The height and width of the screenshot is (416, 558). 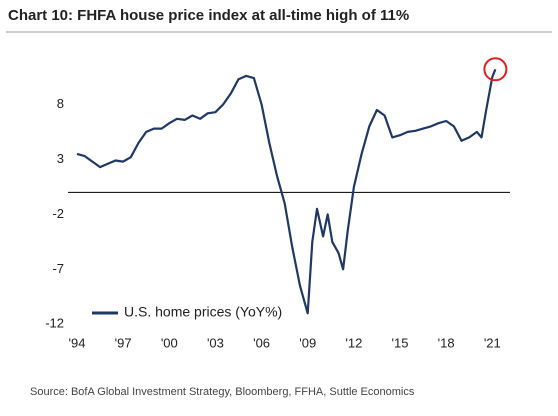 I want to click on x-tick-label: '18, so click(x=446, y=342).